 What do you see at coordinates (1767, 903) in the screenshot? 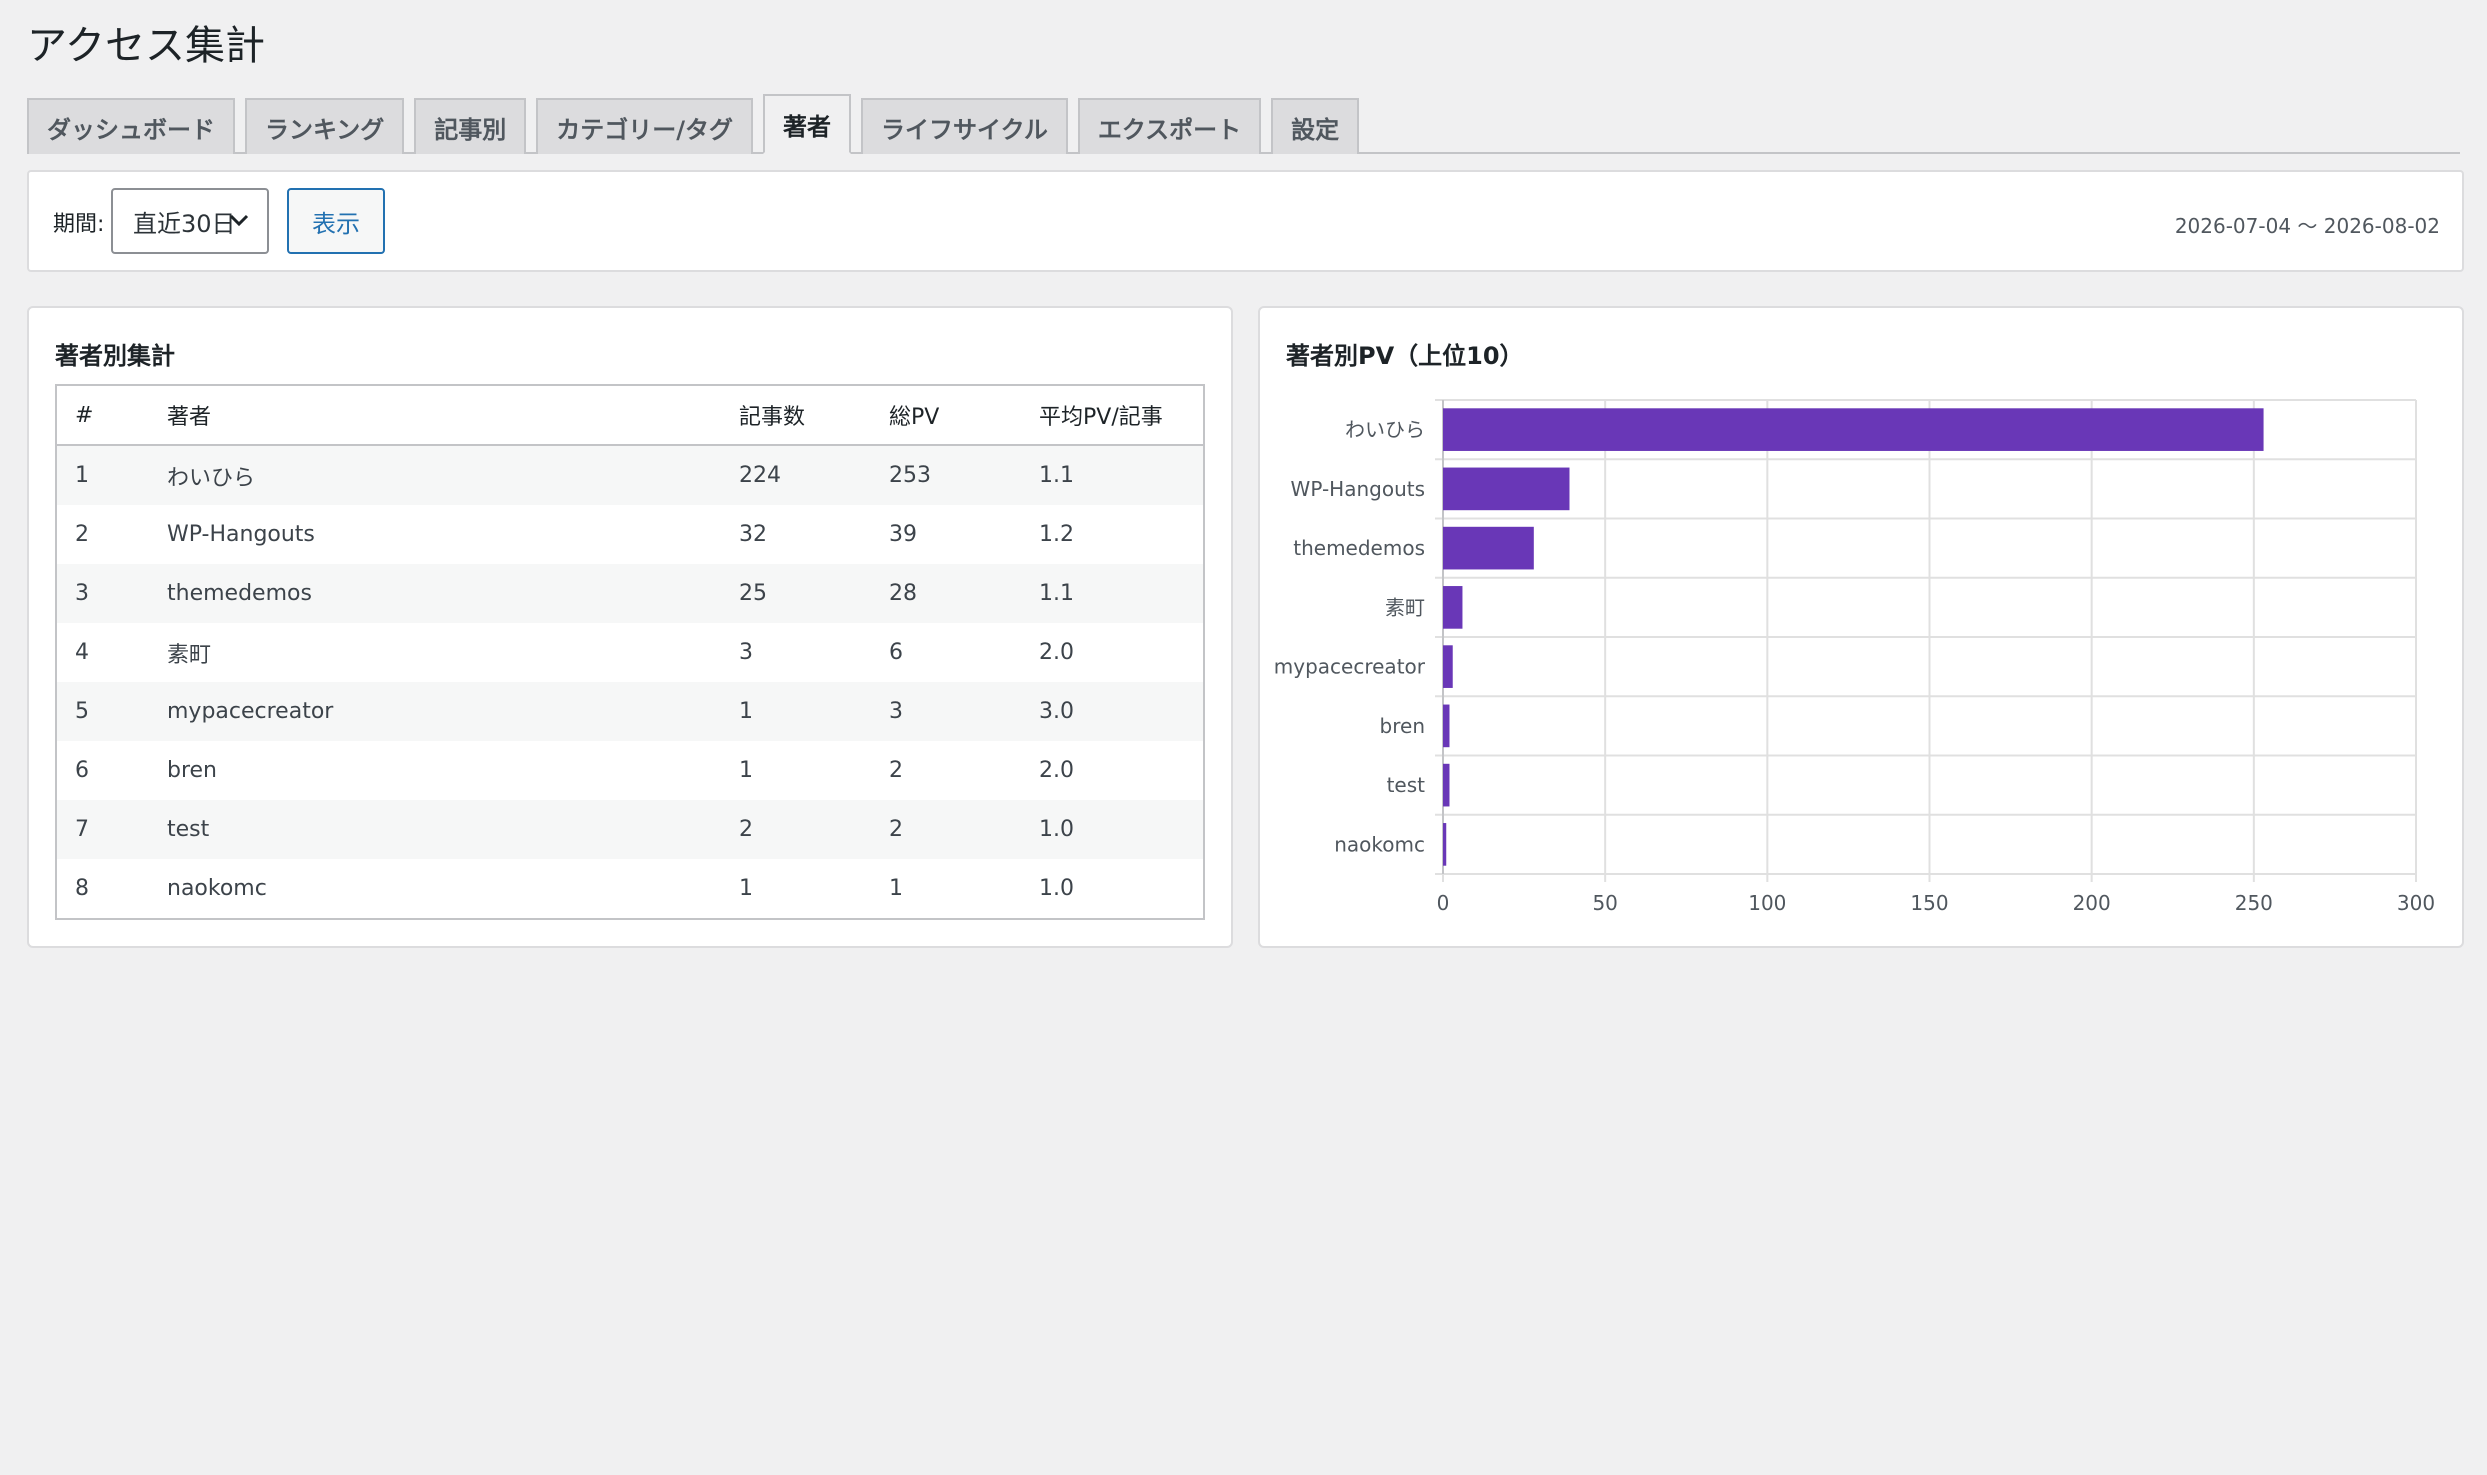
I see `x-tick-label: 100` at bounding box center [1767, 903].